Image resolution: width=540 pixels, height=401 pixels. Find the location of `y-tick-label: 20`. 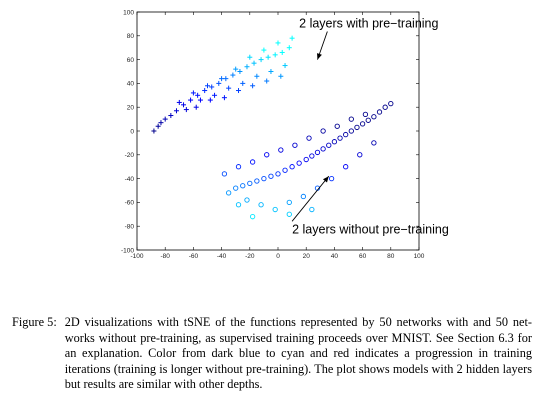

y-tick-label: 20 is located at coordinates (131, 108).